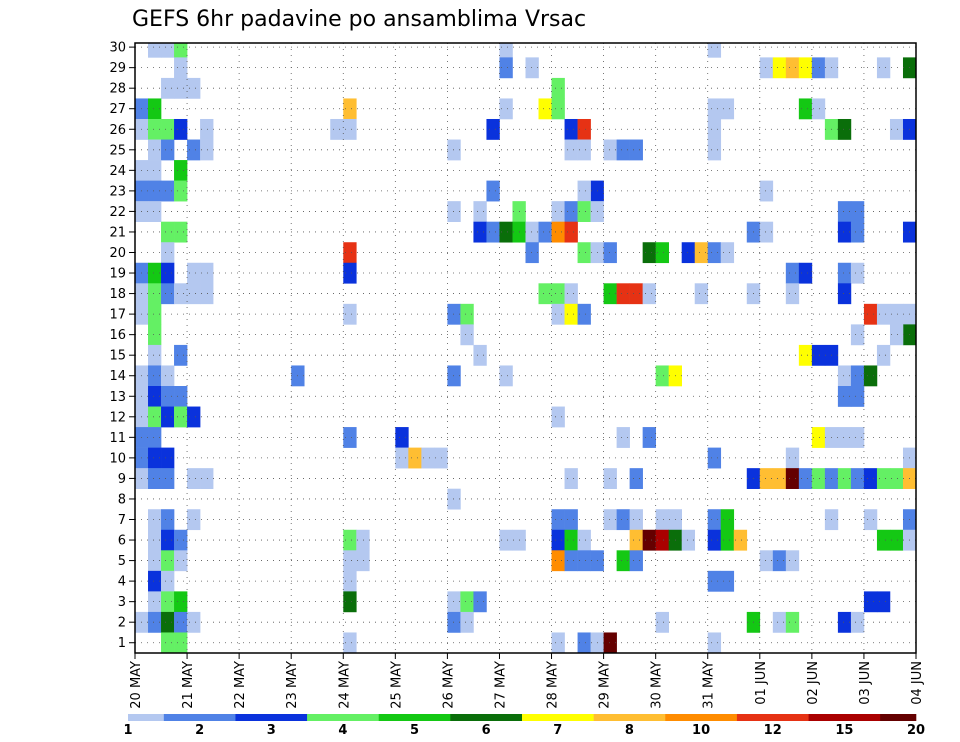  What do you see at coordinates (117, 109) in the screenshot?
I see `y-tick-label: 27` at bounding box center [117, 109].